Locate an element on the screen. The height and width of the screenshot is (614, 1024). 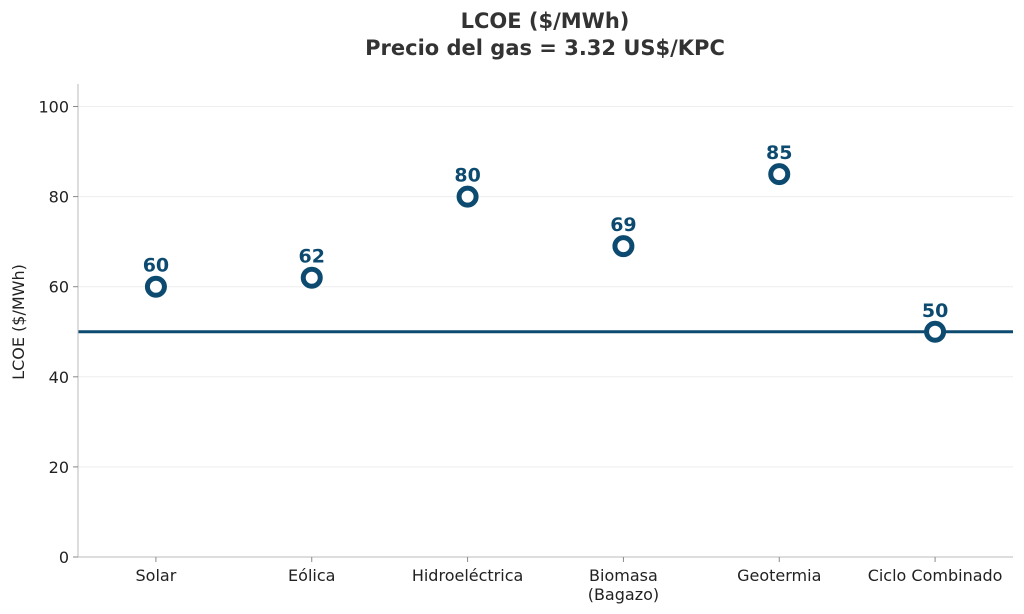
y-tick-label-80: 80 is located at coordinates (59, 197).